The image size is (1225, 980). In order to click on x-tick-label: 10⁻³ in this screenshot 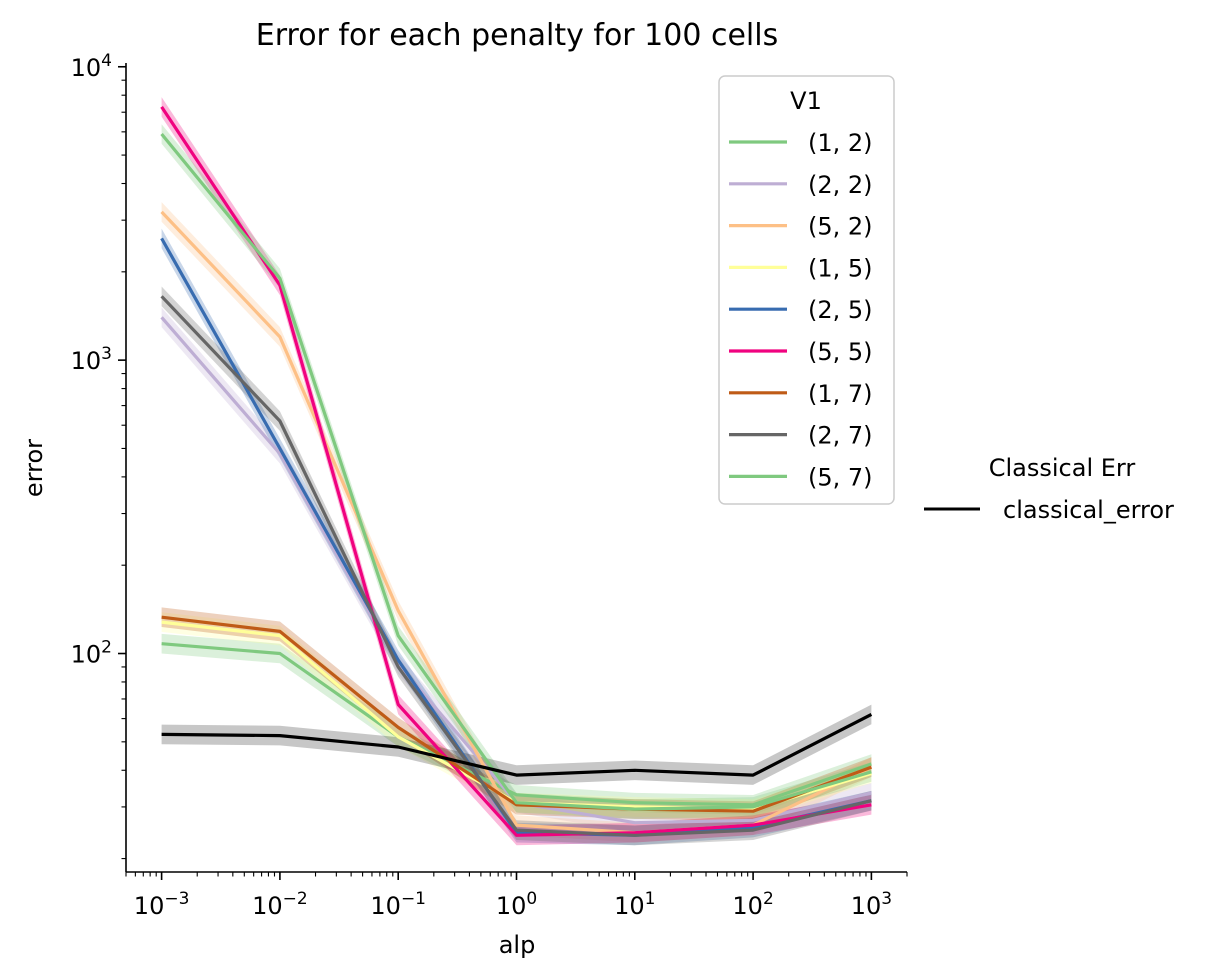, I will do `click(162, 904)`.